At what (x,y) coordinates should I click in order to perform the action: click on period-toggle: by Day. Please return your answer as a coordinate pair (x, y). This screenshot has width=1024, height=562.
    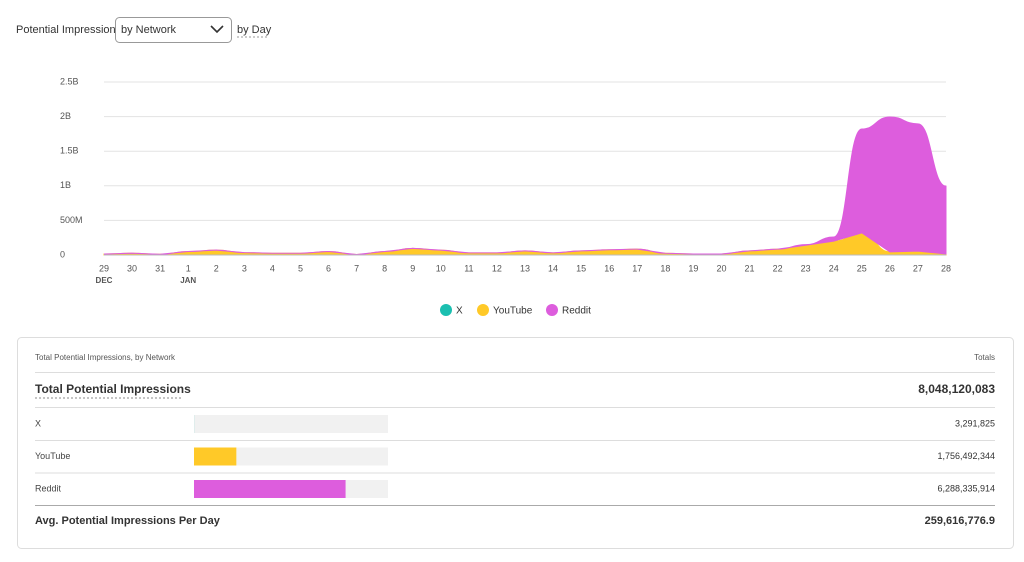
    Looking at the image, I should click on (254, 30).